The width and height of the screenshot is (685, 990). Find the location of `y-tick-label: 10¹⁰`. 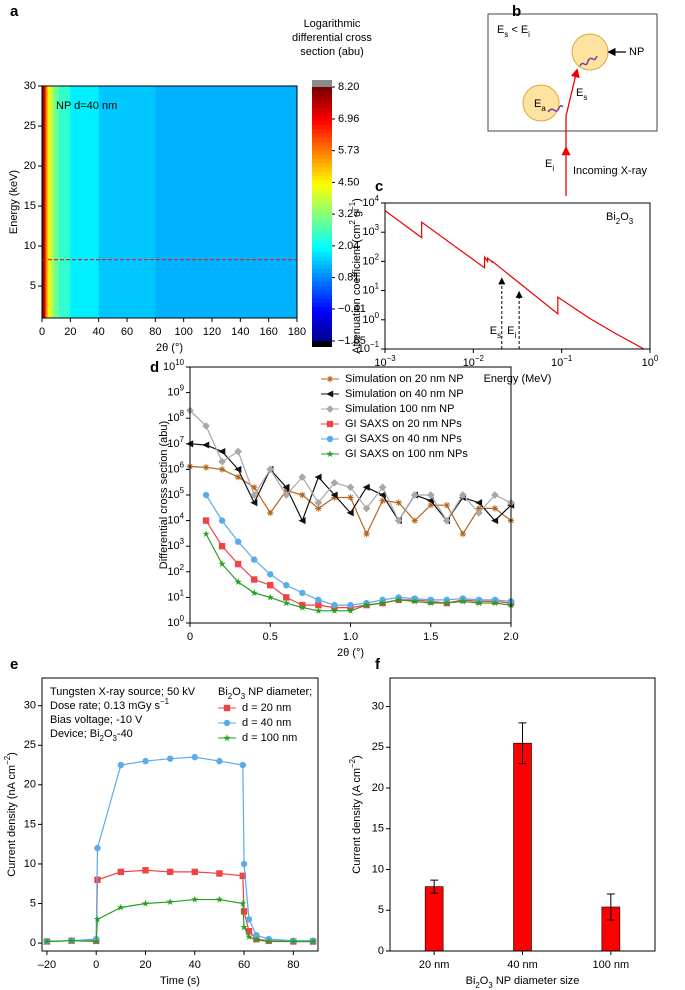

y-tick-label: 10¹⁰ is located at coordinates (174, 365).